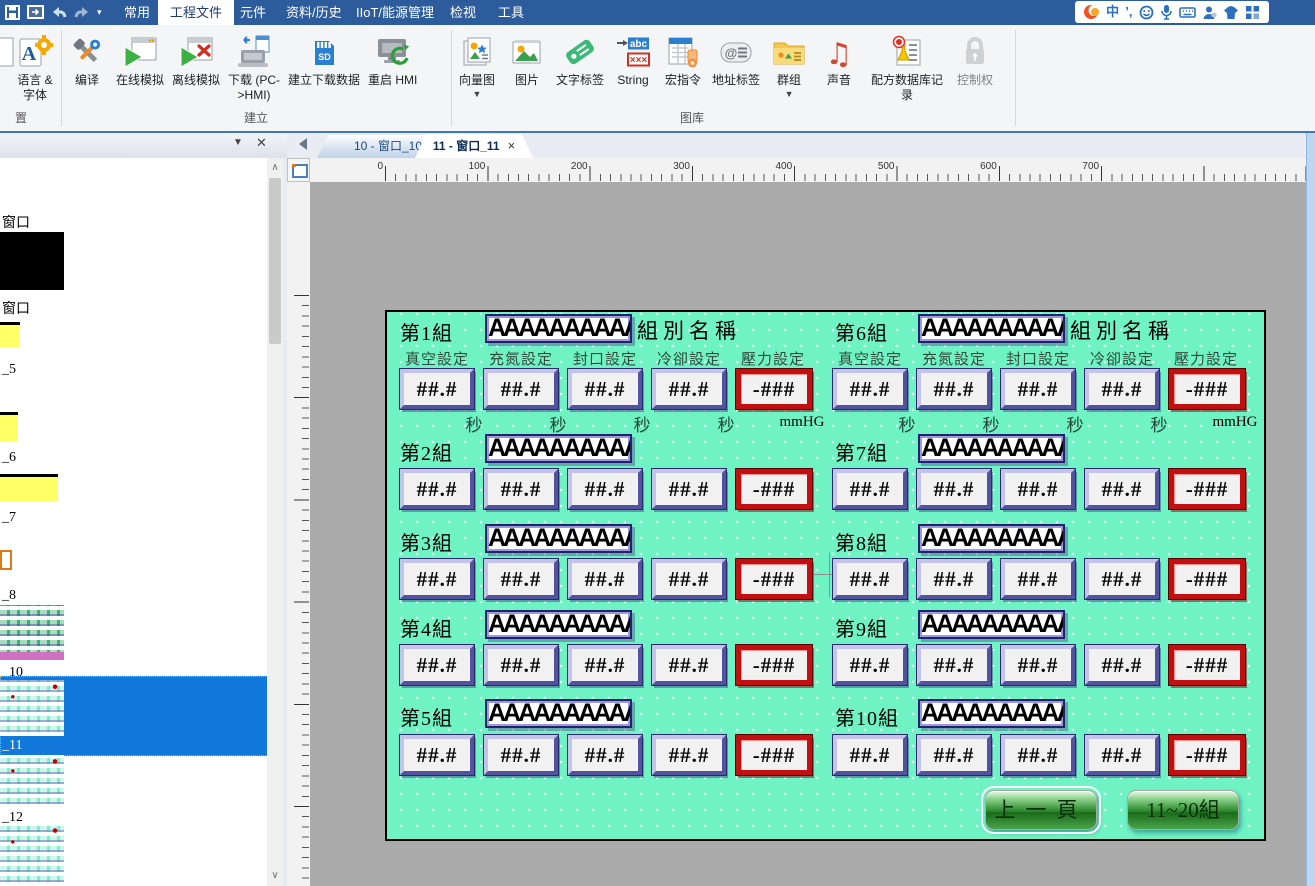  Describe the element at coordinates (12, 12) in the screenshot. I see `save-icon` at that location.